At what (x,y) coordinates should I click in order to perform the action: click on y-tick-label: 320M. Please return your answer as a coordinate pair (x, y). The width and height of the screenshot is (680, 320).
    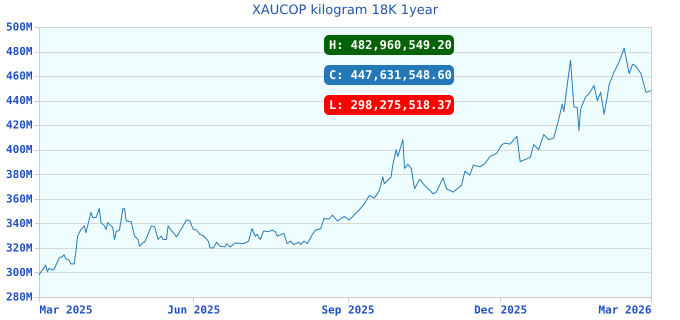
    Looking at the image, I should click on (19, 247).